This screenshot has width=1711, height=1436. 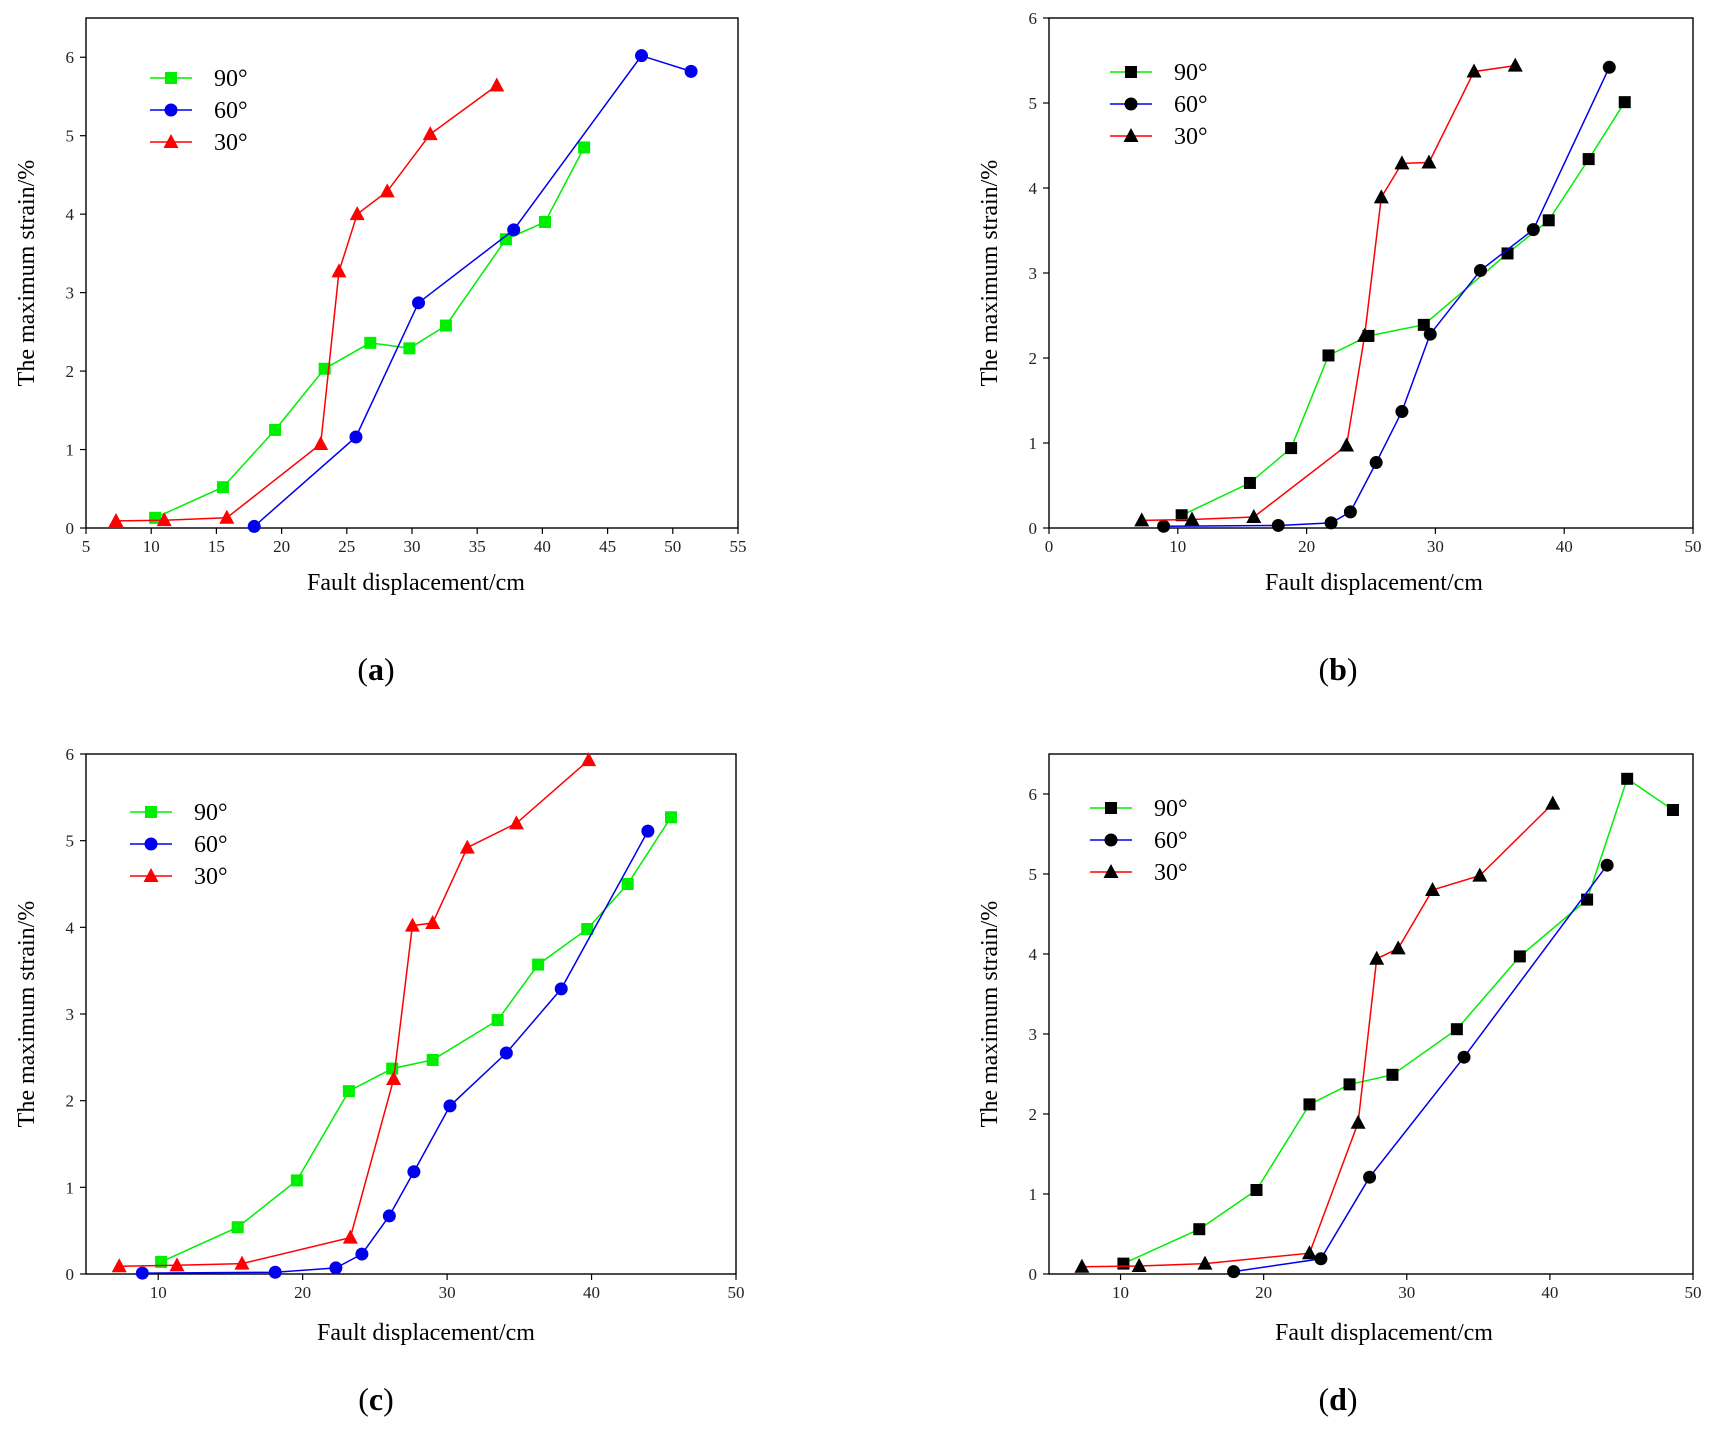 I want to click on x-tick-label: 15, so click(x=216, y=546).